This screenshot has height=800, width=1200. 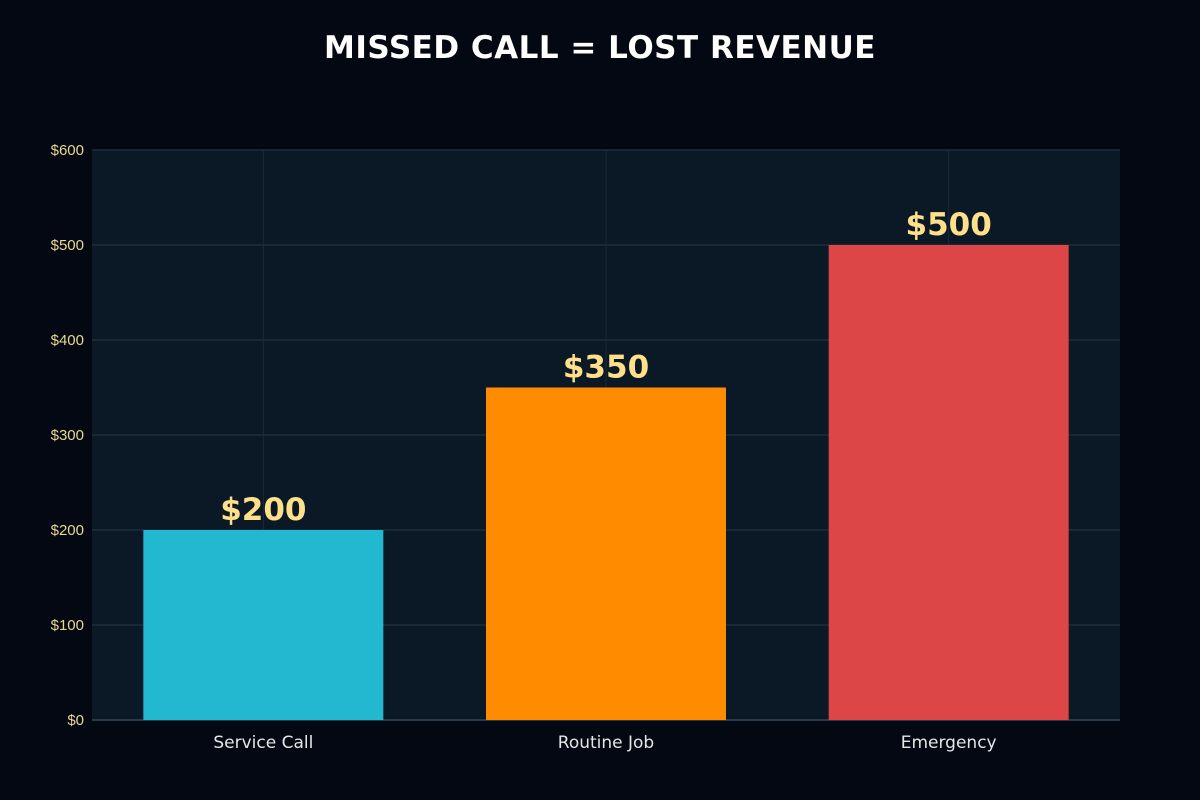 I want to click on bar-emergency, so click(x=948, y=482).